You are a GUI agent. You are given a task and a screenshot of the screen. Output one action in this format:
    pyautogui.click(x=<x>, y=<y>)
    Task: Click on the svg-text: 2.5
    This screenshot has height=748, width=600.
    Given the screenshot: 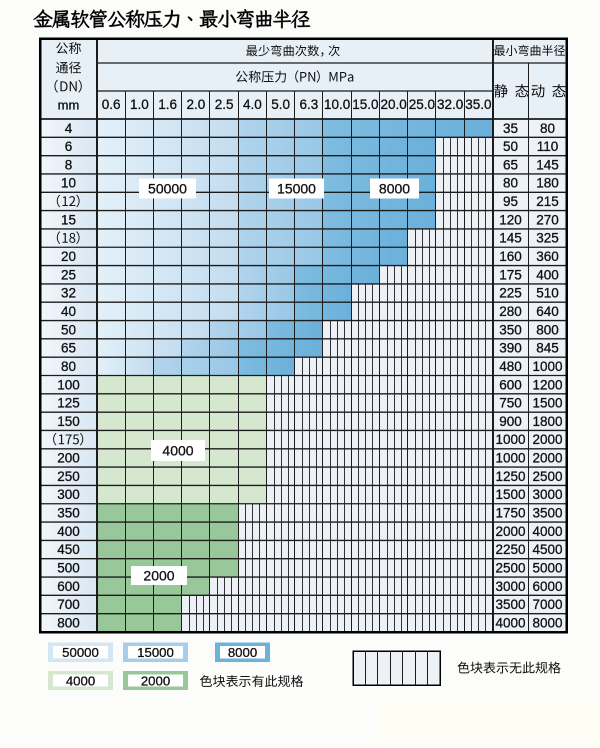 What is the action you would take?
    pyautogui.click(x=224, y=104)
    